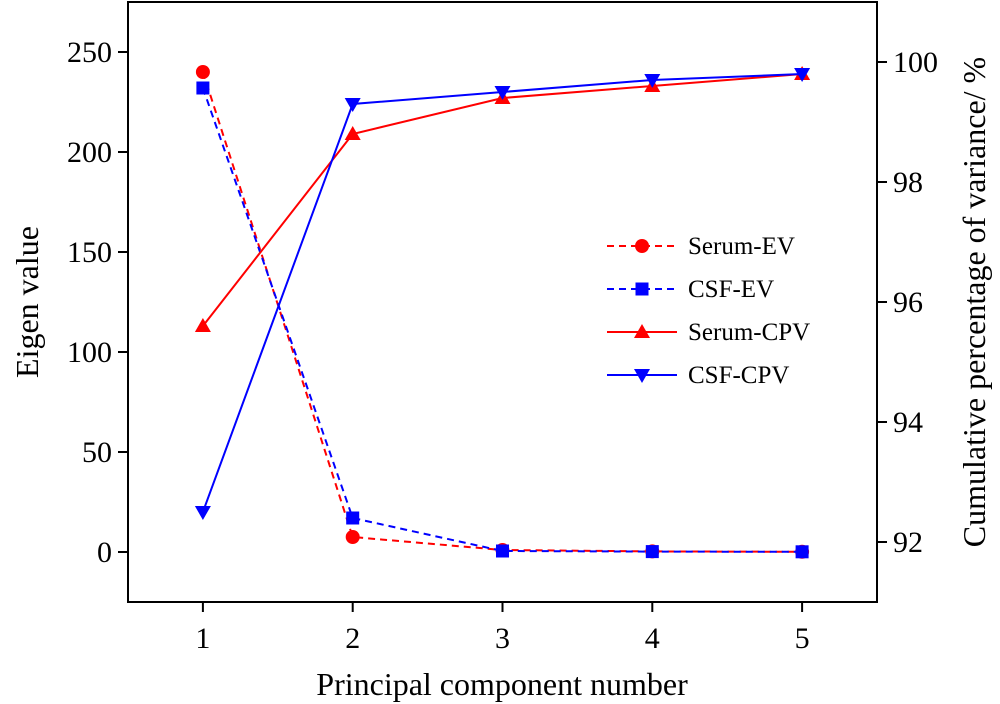  Describe the element at coordinates (708, 311) in the screenshot. I see `legend: Serum-EV CSF-EV Serum-CPV CSF-CPV` at that location.